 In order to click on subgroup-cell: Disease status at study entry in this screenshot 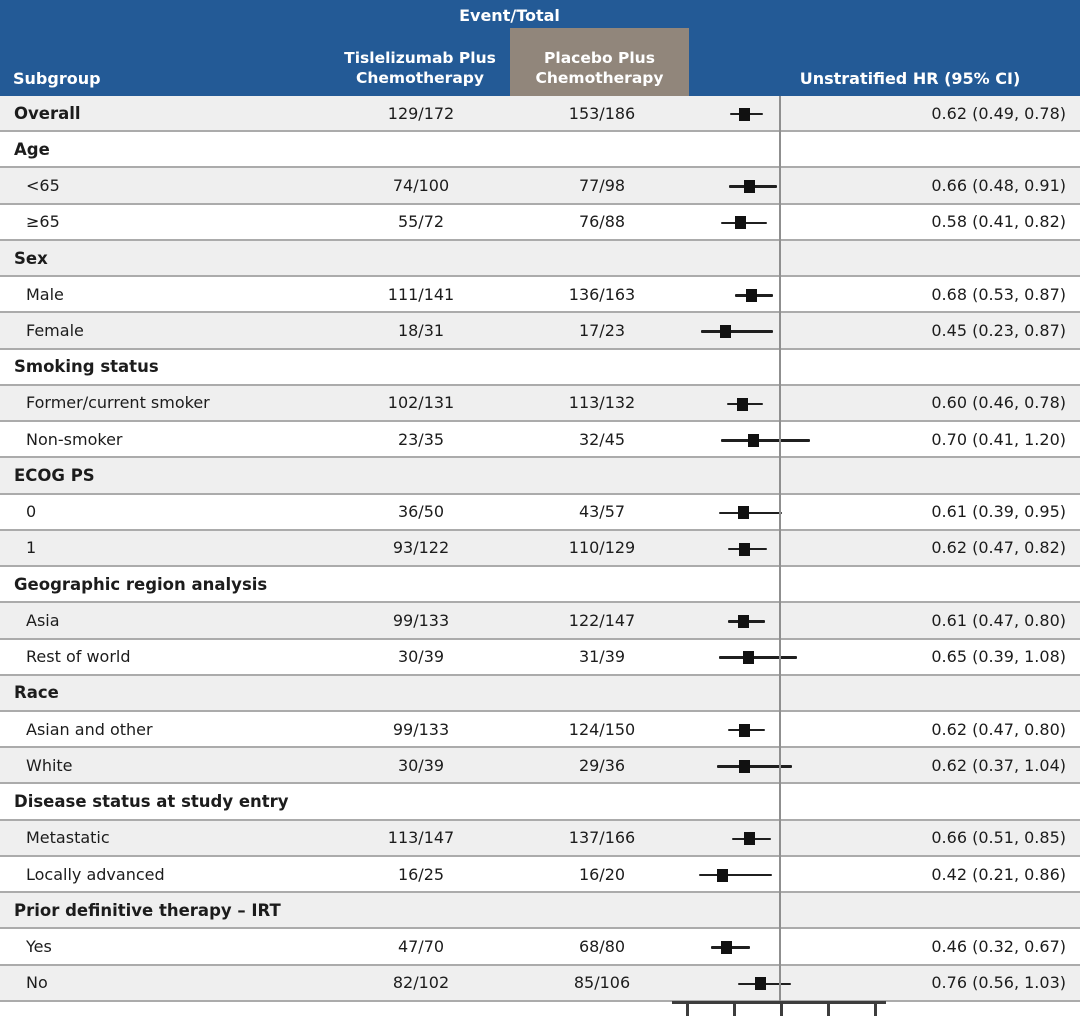, I will do `click(151, 802)`.